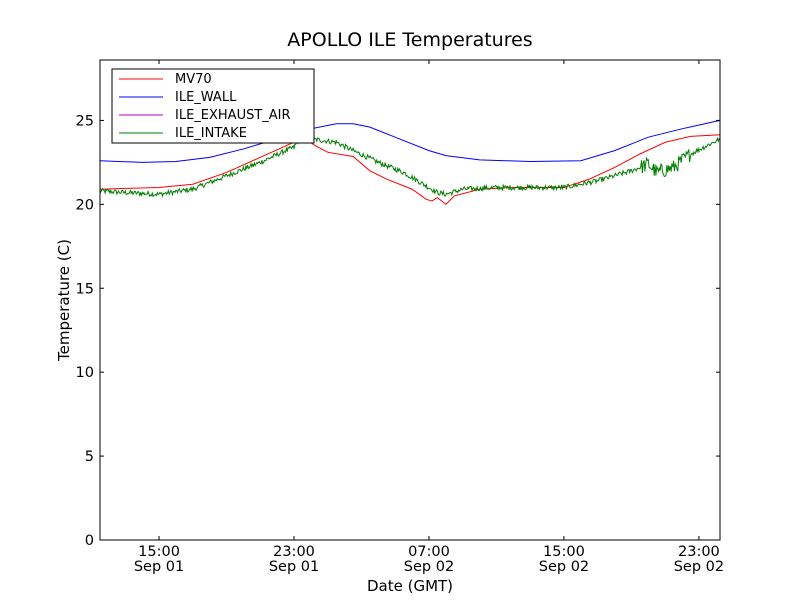 Image resolution: width=800 pixels, height=600 pixels. Describe the element at coordinates (410, 586) in the screenshot. I see `x-axis-label: Date (GMT)` at that location.